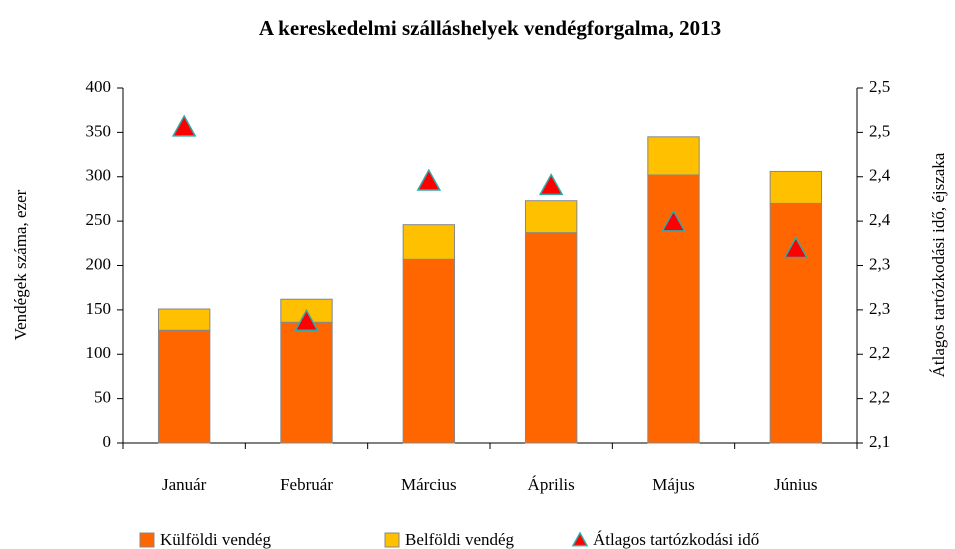  I want to click on x-tick-label: Április, so click(551, 484).